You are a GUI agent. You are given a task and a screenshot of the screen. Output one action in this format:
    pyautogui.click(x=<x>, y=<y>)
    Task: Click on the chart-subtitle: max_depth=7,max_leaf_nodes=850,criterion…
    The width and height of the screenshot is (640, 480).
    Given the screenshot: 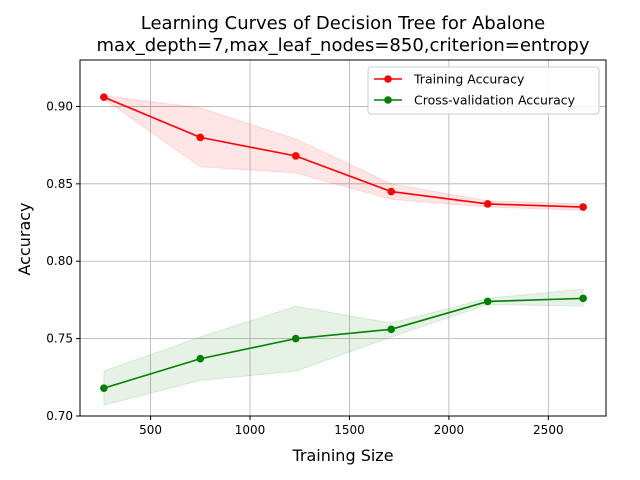 What is the action you would take?
    pyautogui.click(x=343, y=45)
    